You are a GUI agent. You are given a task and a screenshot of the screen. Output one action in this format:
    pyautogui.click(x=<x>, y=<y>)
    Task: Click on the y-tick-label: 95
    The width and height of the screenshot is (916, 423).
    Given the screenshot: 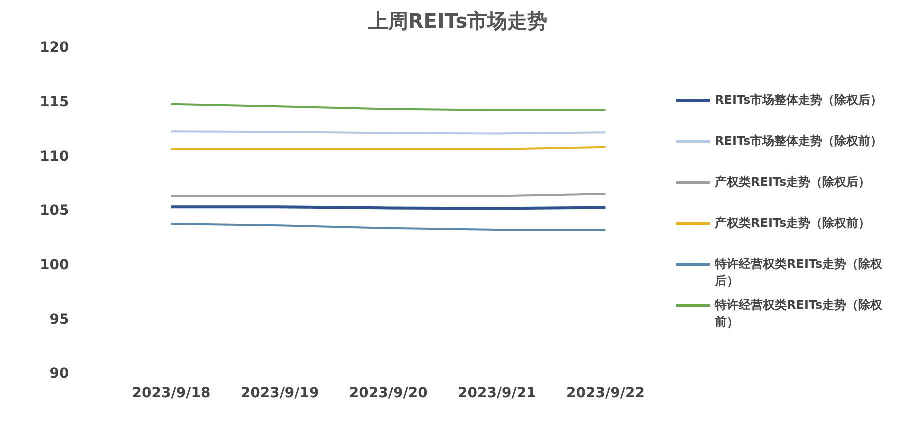 What is the action you would take?
    pyautogui.click(x=60, y=320)
    